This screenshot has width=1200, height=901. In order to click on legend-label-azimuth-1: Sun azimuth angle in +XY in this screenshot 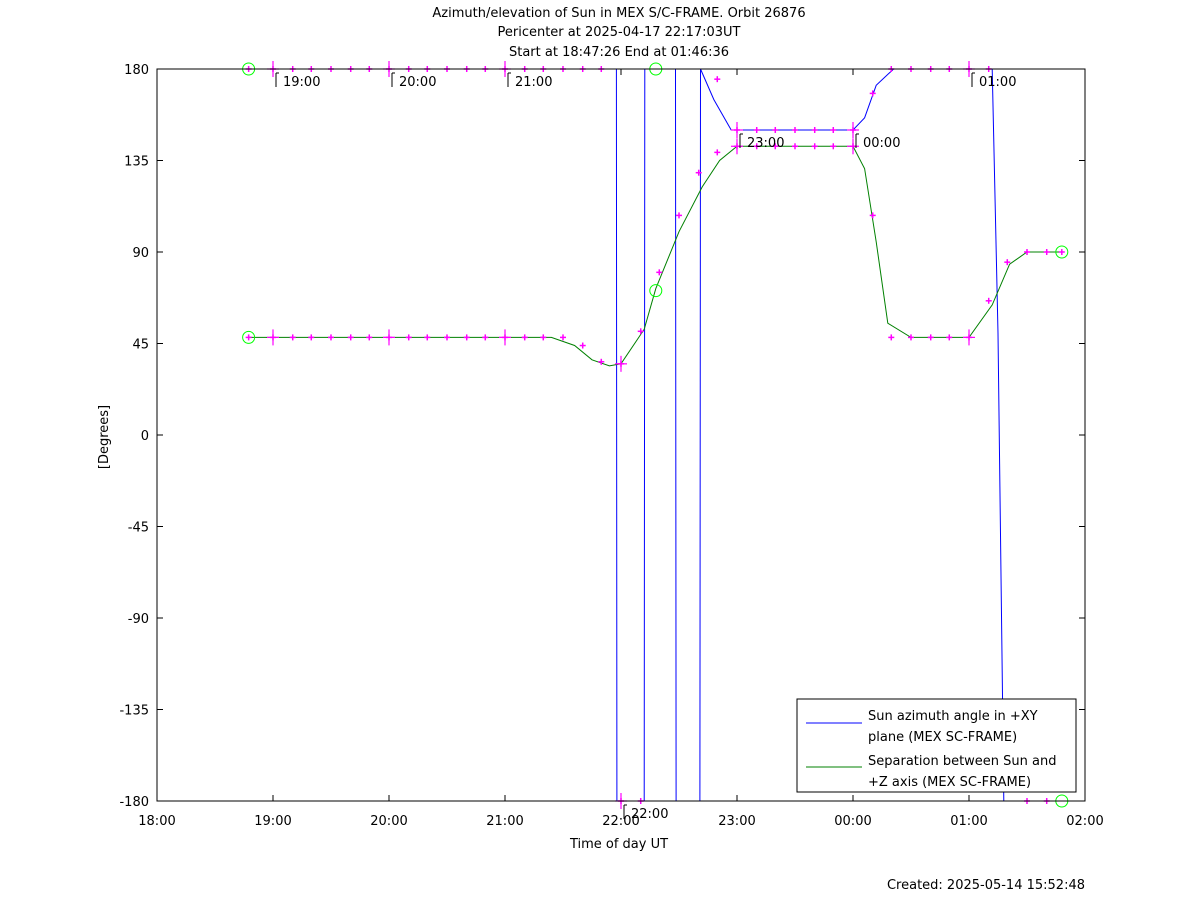, I will do `click(953, 716)`.